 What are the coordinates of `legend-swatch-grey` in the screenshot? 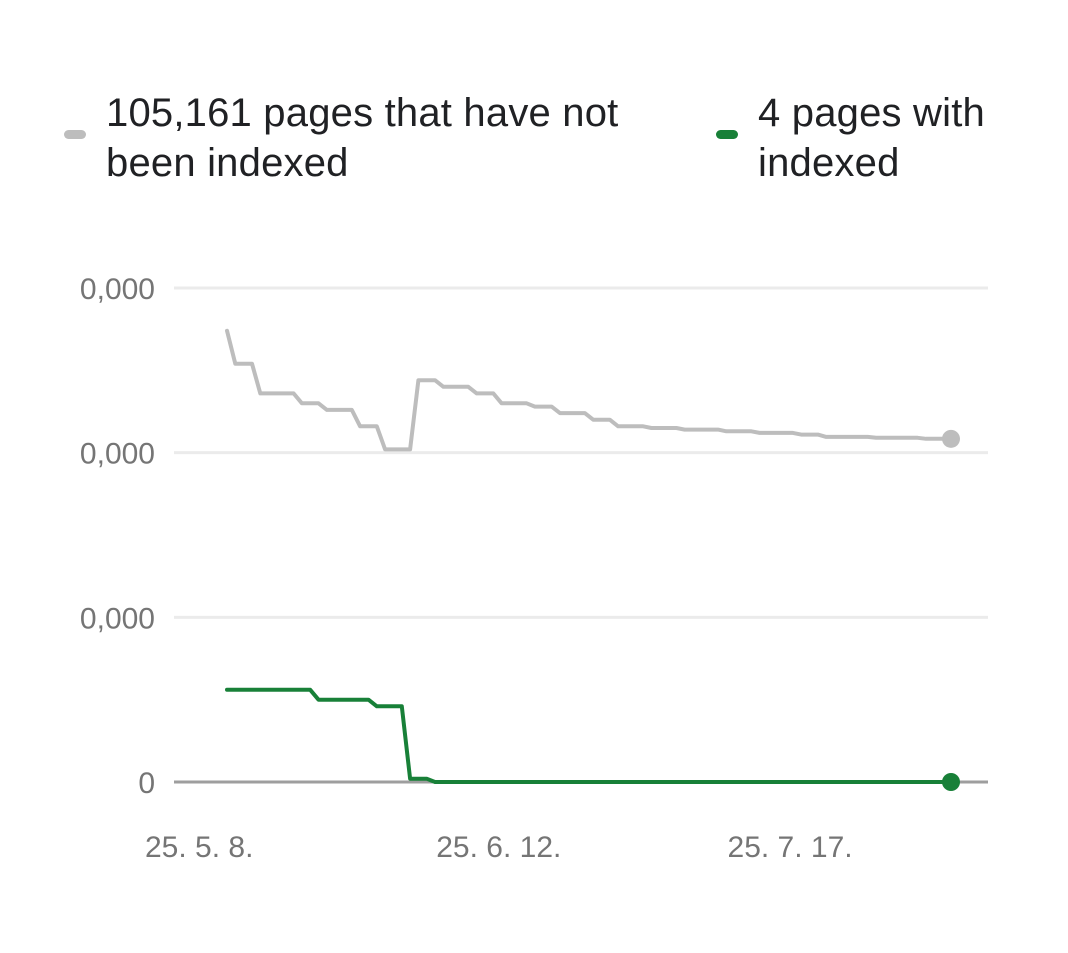 It's located at (75, 134).